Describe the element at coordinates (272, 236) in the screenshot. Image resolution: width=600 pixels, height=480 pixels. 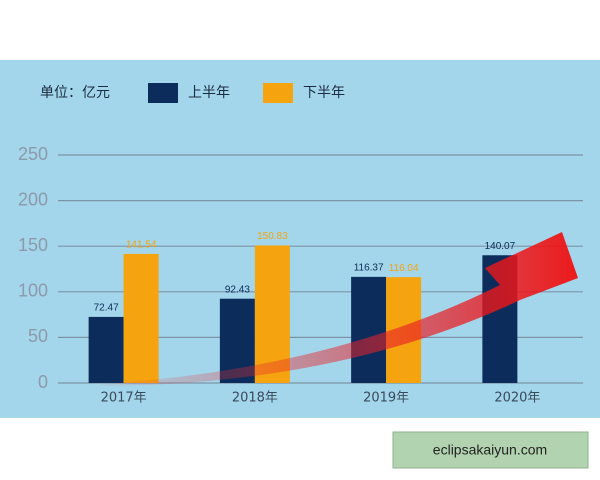
I see `value-label: 150.83` at that location.